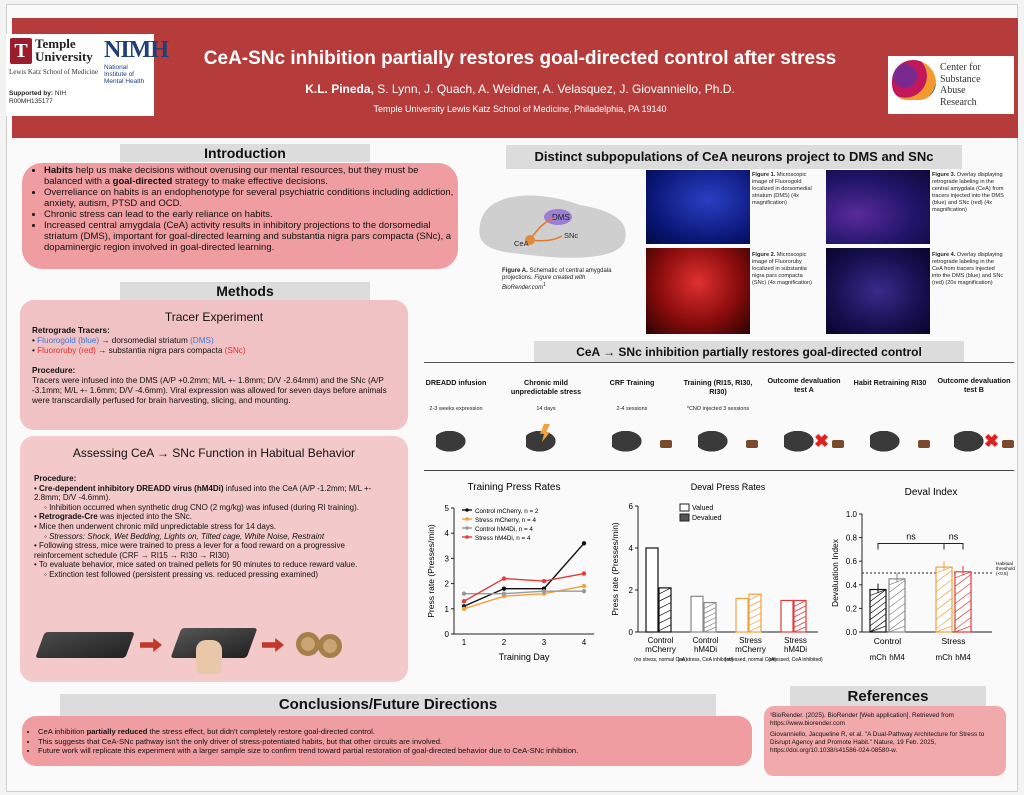 The height and width of the screenshot is (795, 1024). Describe the element at coordinates (240, 216) in the screenshot. I see `introduction-box` at that location.